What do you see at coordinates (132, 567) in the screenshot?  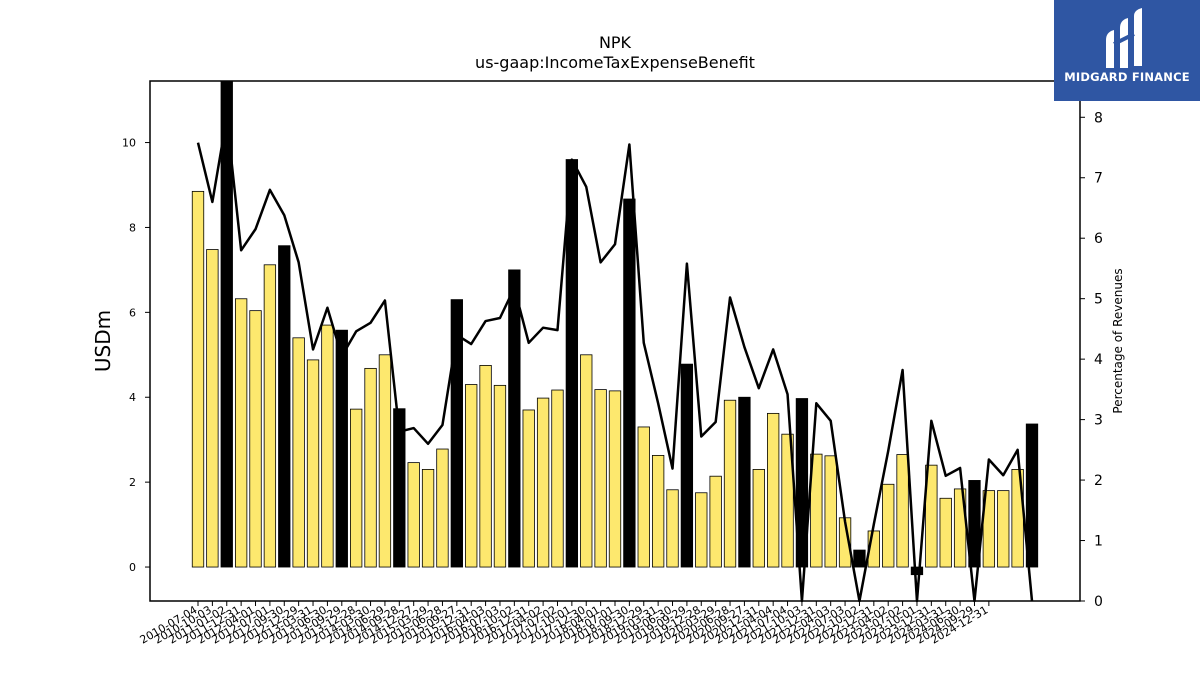 I see `y-tick-label: 0` at bounding box center [132, 567].